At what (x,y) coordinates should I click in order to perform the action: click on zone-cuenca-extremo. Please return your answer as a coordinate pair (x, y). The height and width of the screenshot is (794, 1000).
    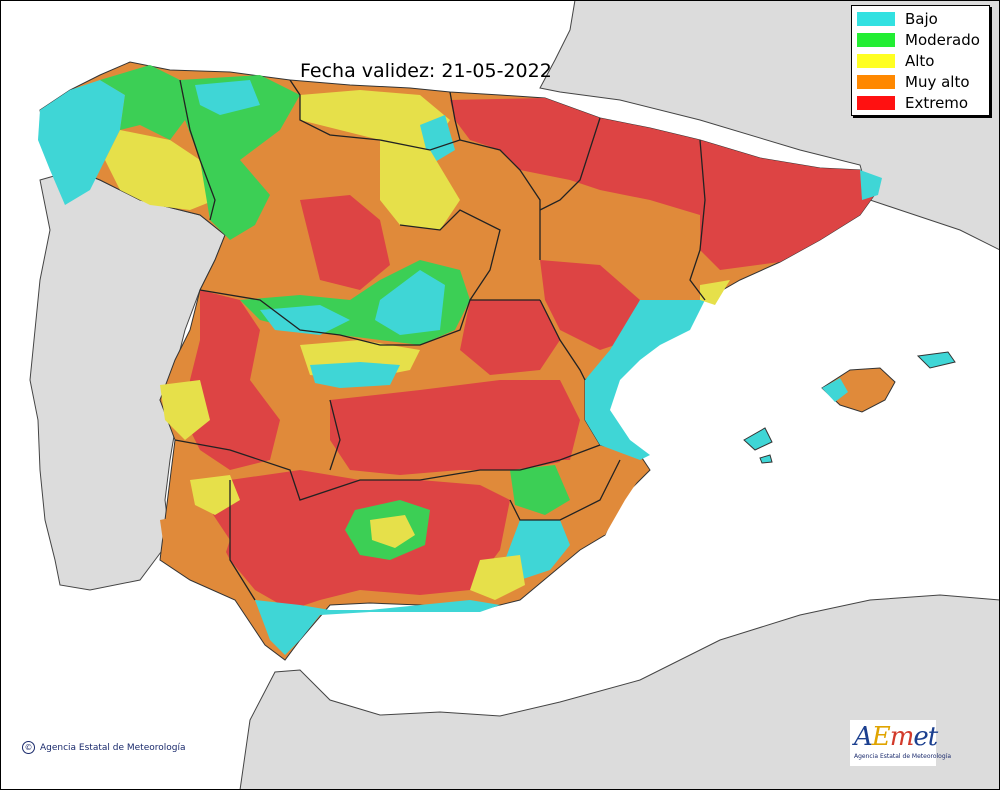
    Looking at the image, I should click on (510, 337).